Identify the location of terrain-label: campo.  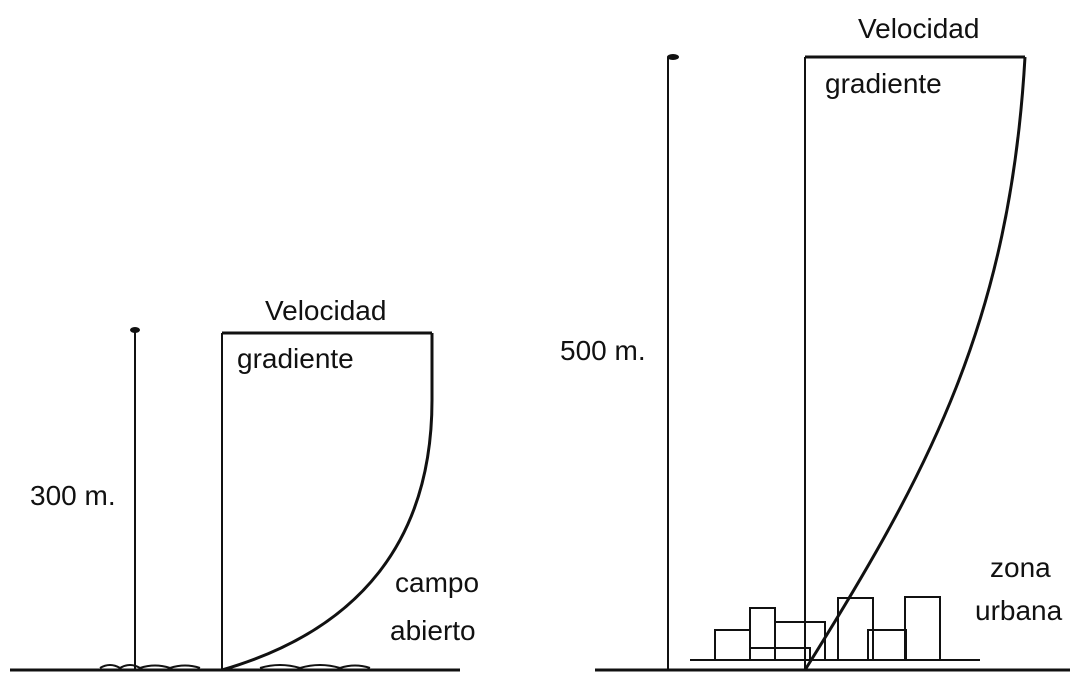
(437, 582).